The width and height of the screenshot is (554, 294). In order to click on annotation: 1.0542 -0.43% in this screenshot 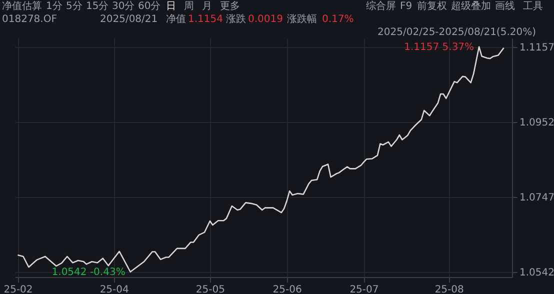, I will do `click(89, 272)`.